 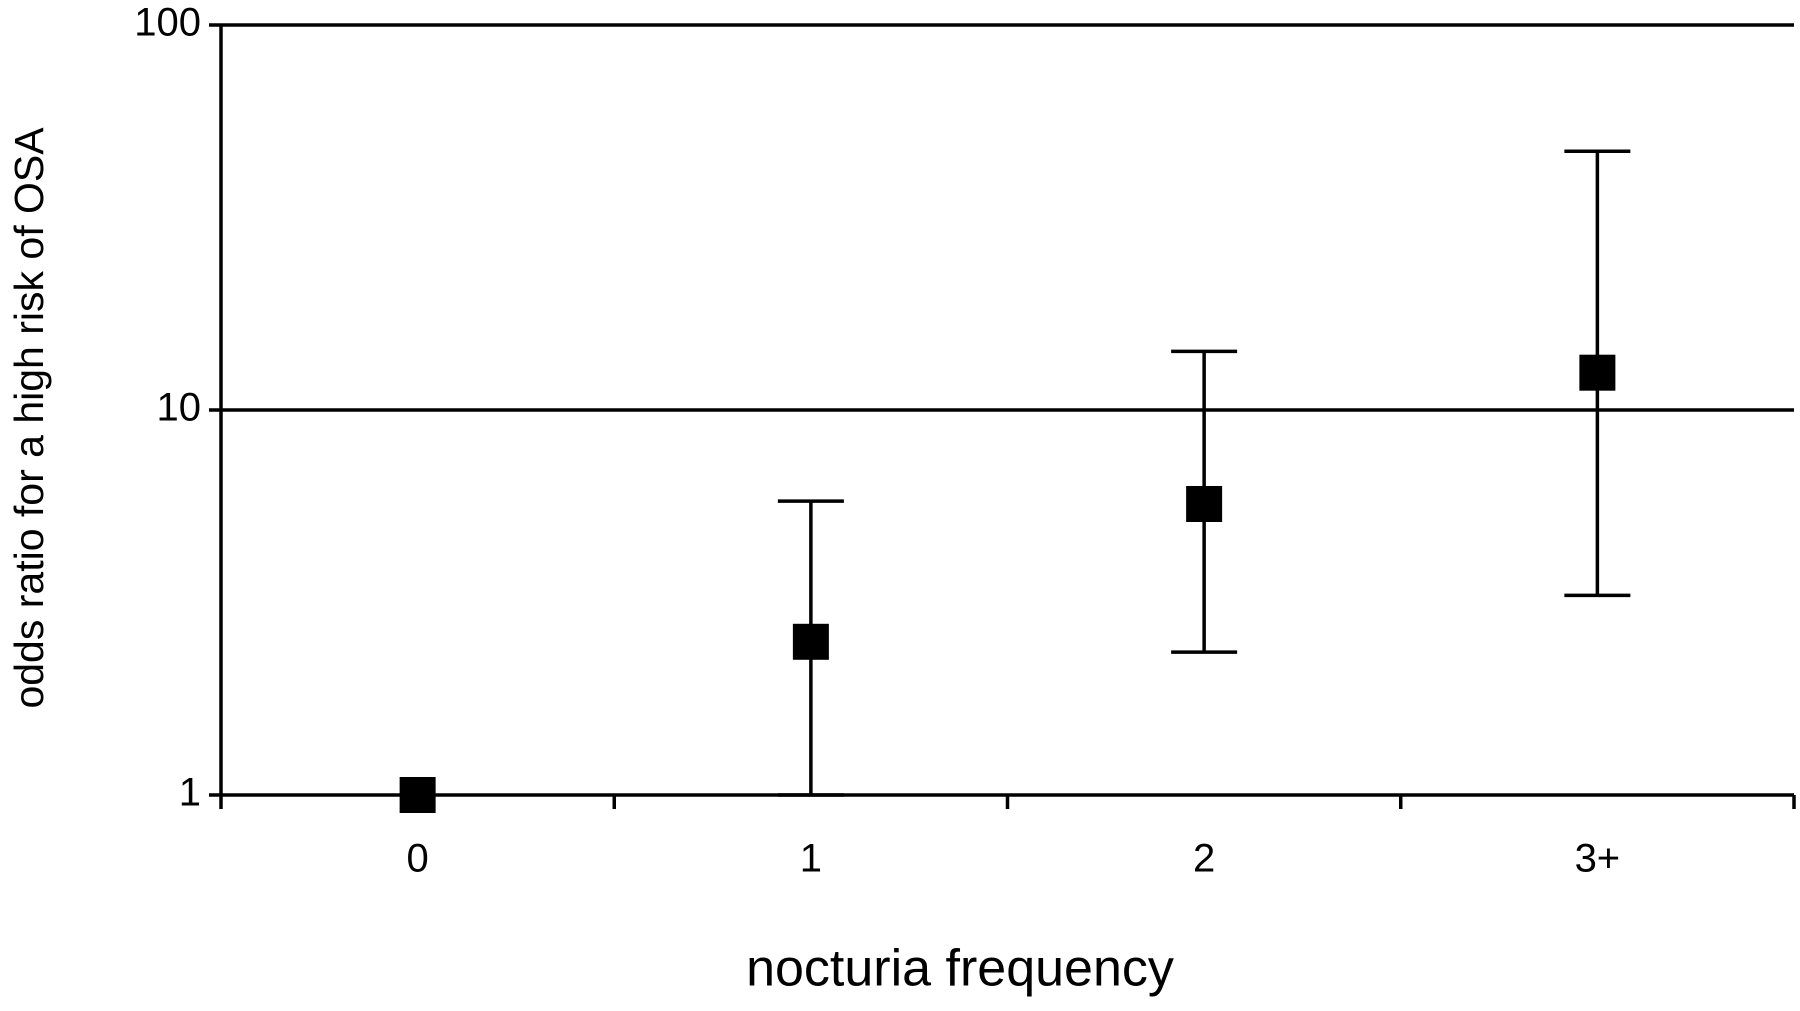 What do you see at coordinates (167, 23) in the screenshot?
I see `y-tick-label: 100` at bounding box center [167, 23].